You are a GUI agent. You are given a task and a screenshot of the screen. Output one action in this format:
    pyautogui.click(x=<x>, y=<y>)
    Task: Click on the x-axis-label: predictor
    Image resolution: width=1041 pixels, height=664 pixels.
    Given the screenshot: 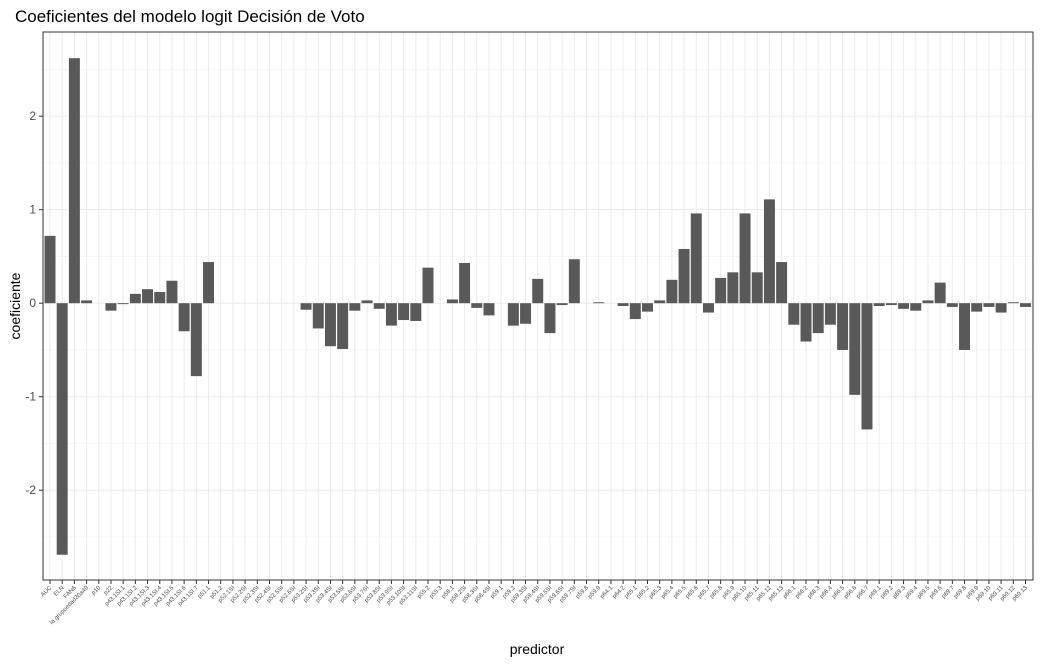 What is the action you would take?
    pyautogui.click(x=537, y=649)
    